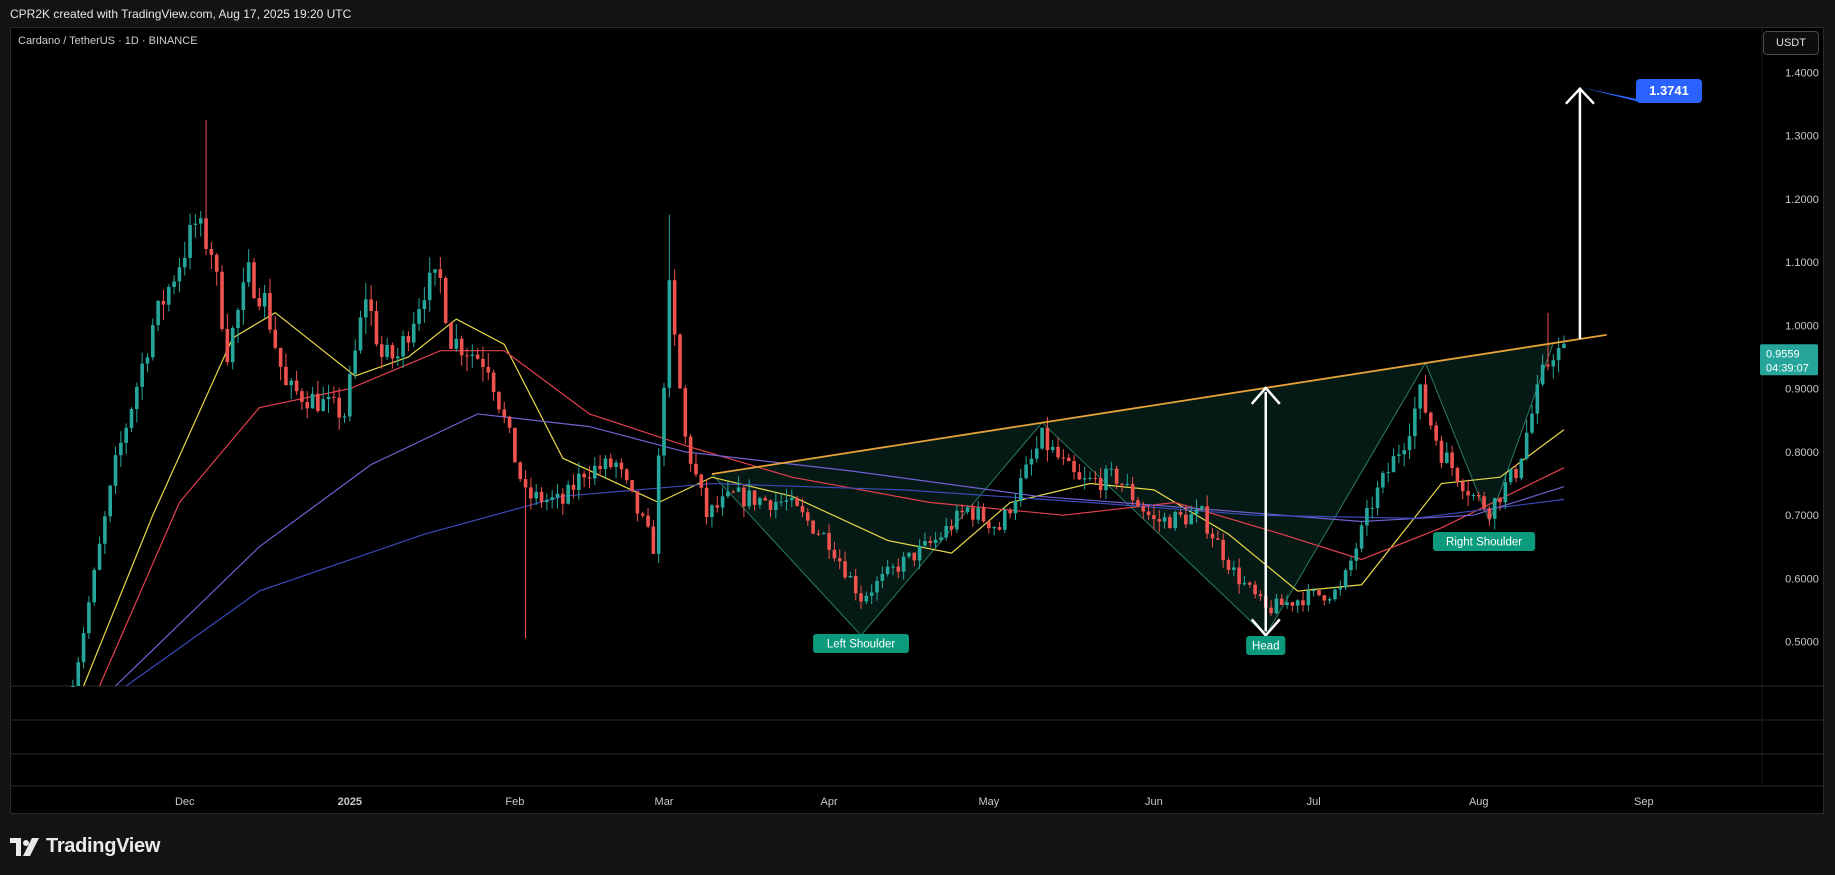 This screenshot has height=875, width=1835. Describe the element at coordinates (103, 846) in the screenshot. I see `tradingview-wordmark: TradingView` at that location.